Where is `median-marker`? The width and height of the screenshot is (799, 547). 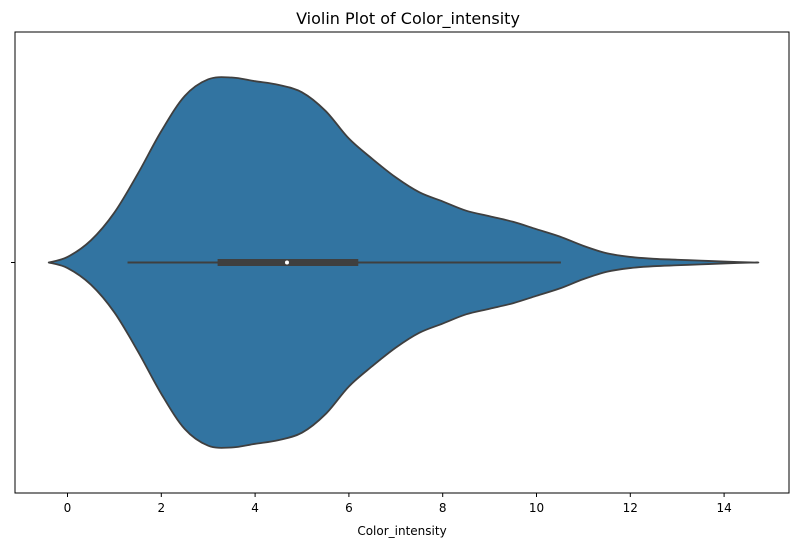 median-marker is located at coordinates (286, 262).